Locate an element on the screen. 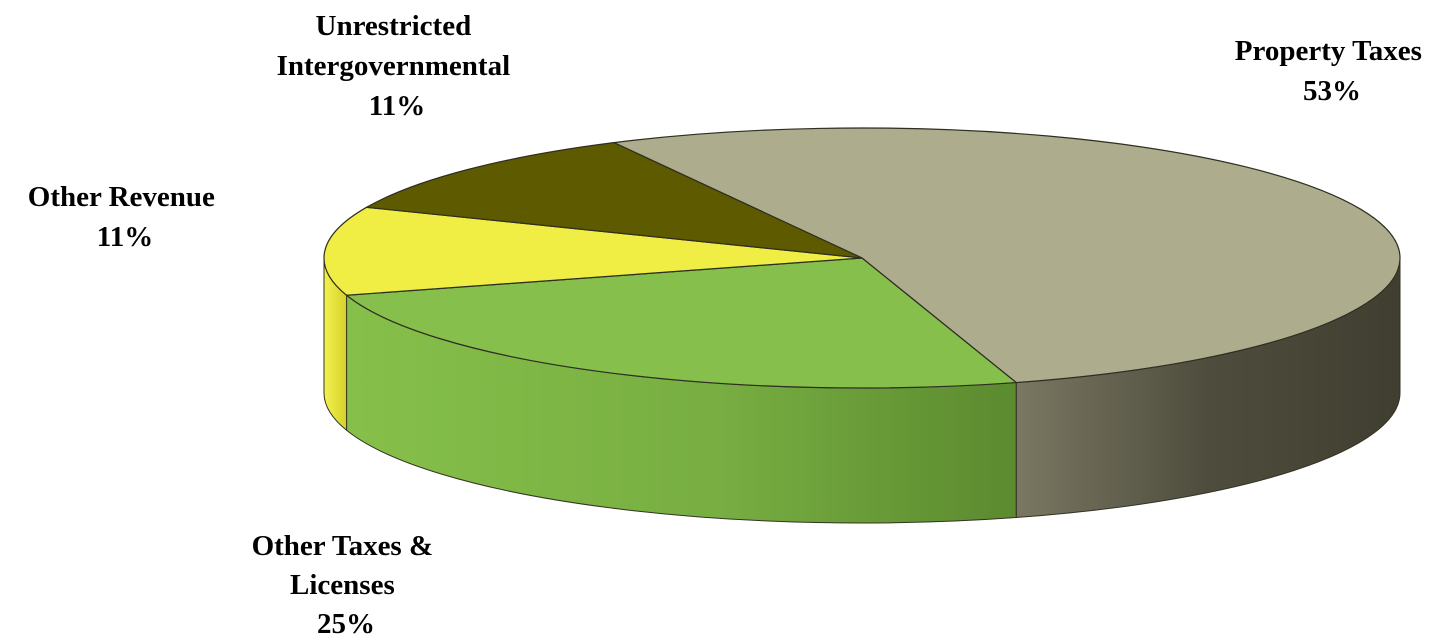 This screenshot has width=1450, height=639. label-unrestricted-line1: Unrestricted is located at coordinates (394, 26).